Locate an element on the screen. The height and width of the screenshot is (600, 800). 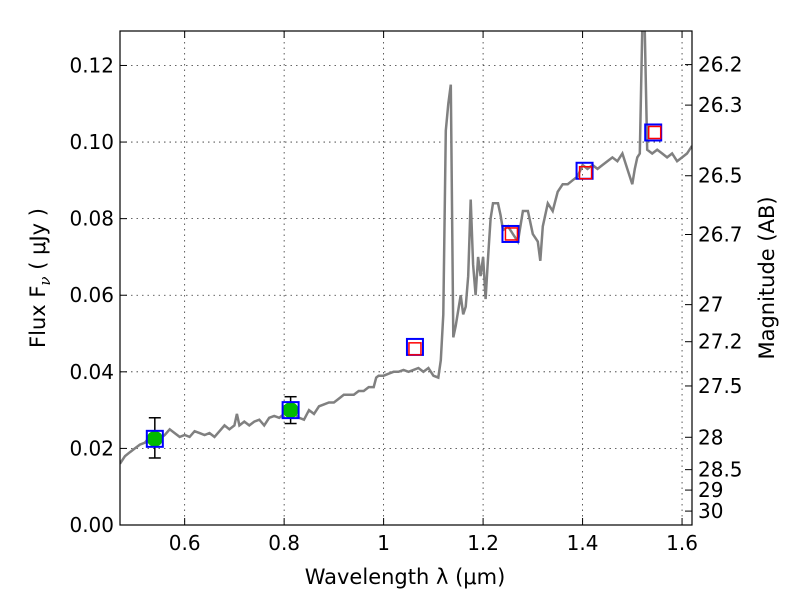
y2-axis-label: Magnitude (AB) is located at coordinates (767, 277).